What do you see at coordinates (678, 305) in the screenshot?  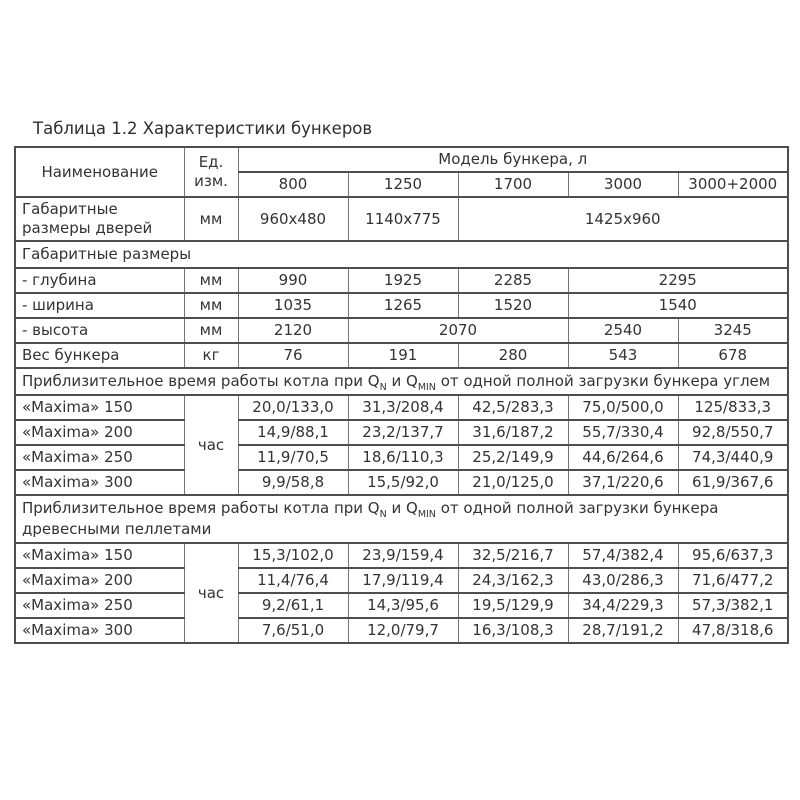 I see `value-cell: 1540` at bounding box center [678, 305].